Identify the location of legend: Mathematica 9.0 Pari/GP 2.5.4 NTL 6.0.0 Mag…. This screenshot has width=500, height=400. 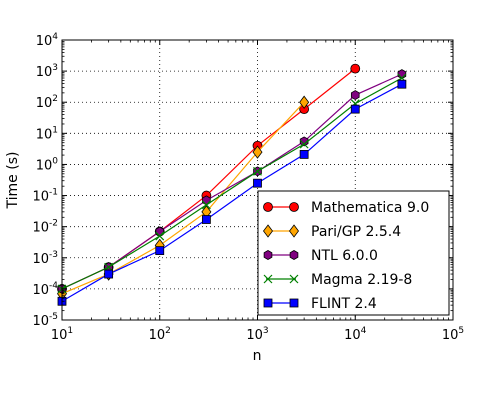
(353, 253).